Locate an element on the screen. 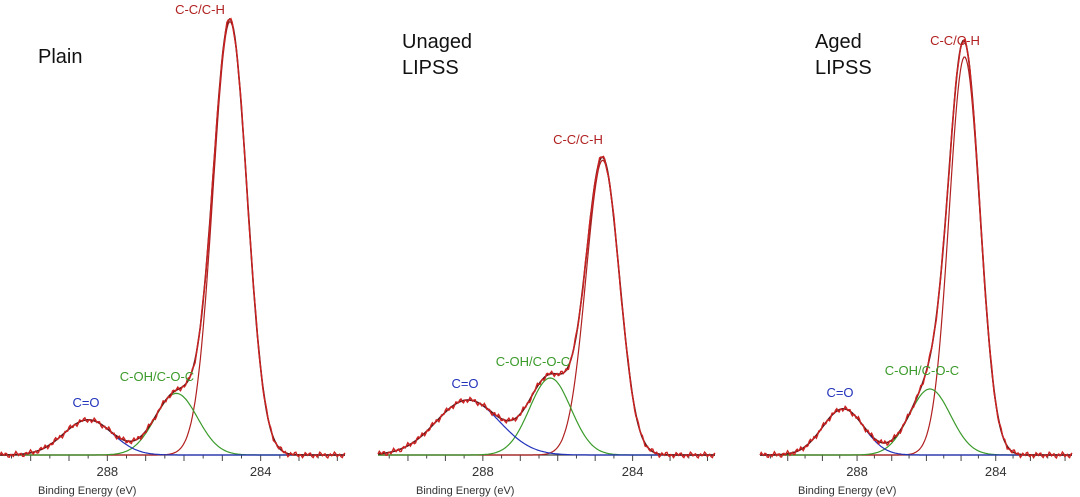 The width and height of the screenshot is (1080, 497). panel-title: Plain is located at coordinates (60, 57).